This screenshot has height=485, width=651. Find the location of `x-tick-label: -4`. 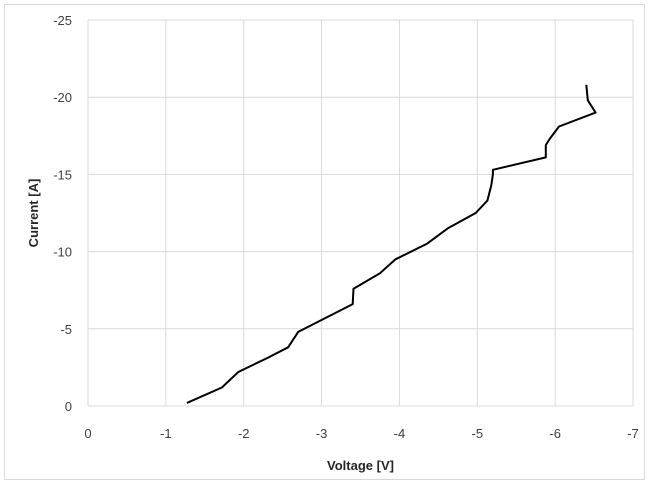

x-tick-label: -4 is located at coordinates (400, 433).